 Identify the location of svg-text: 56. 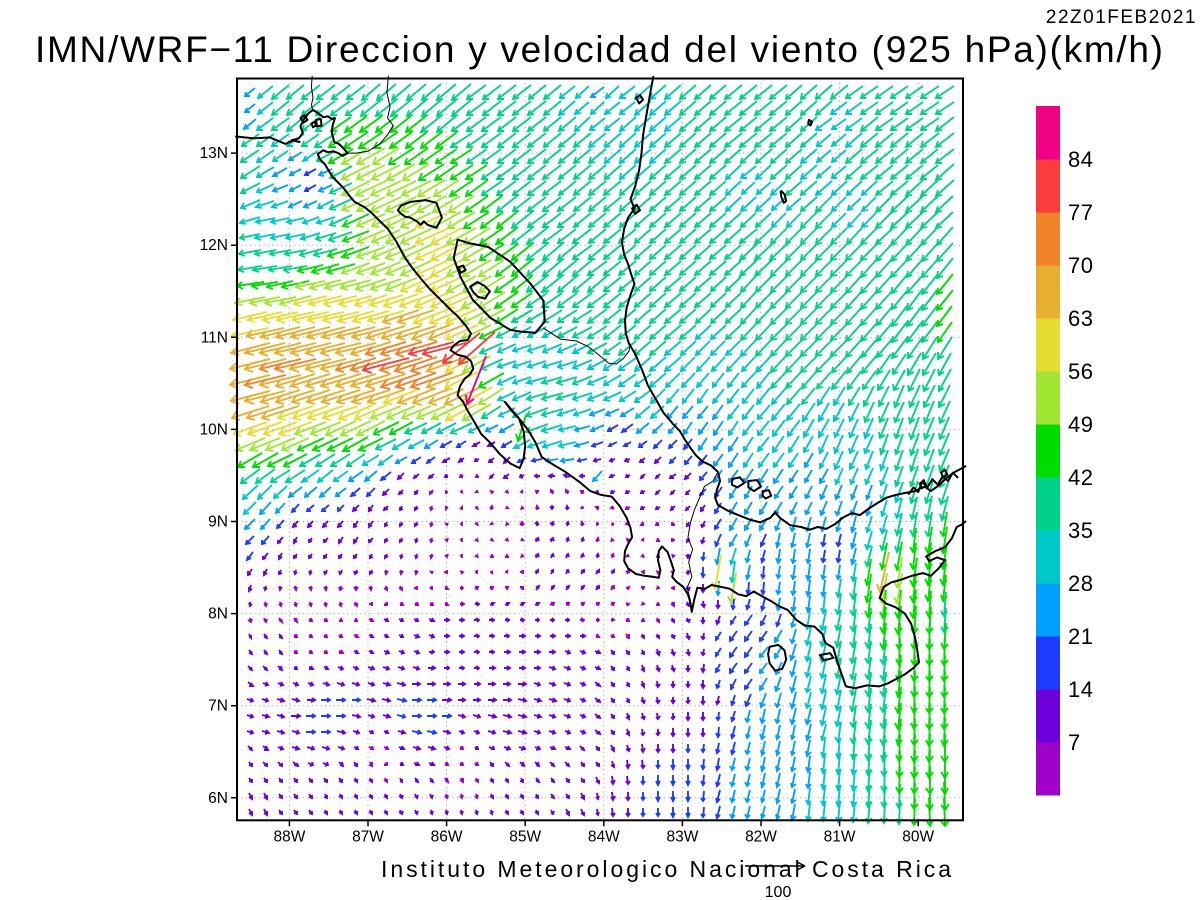
(1080, 371).